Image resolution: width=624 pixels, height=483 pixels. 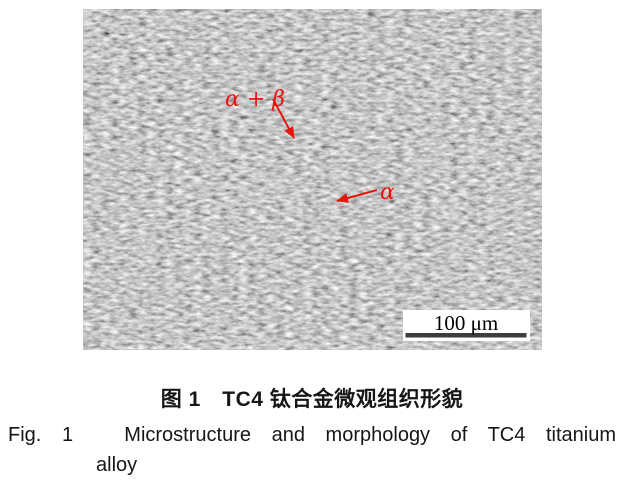 What do you see at coordinates (99, 440) in the screenshot?
I see `caption-gap-spacer` at bounding box center [99, 440].